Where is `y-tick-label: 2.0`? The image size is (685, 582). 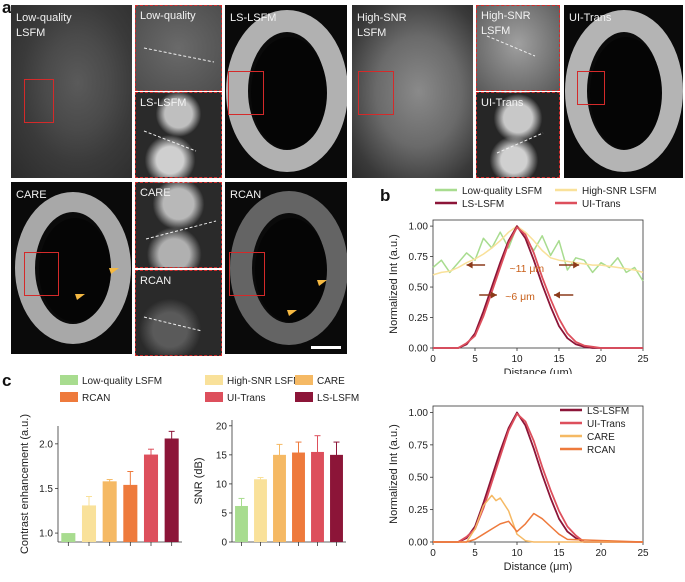
y-tick-label: 2.0 is located at coordinates (46, 444).